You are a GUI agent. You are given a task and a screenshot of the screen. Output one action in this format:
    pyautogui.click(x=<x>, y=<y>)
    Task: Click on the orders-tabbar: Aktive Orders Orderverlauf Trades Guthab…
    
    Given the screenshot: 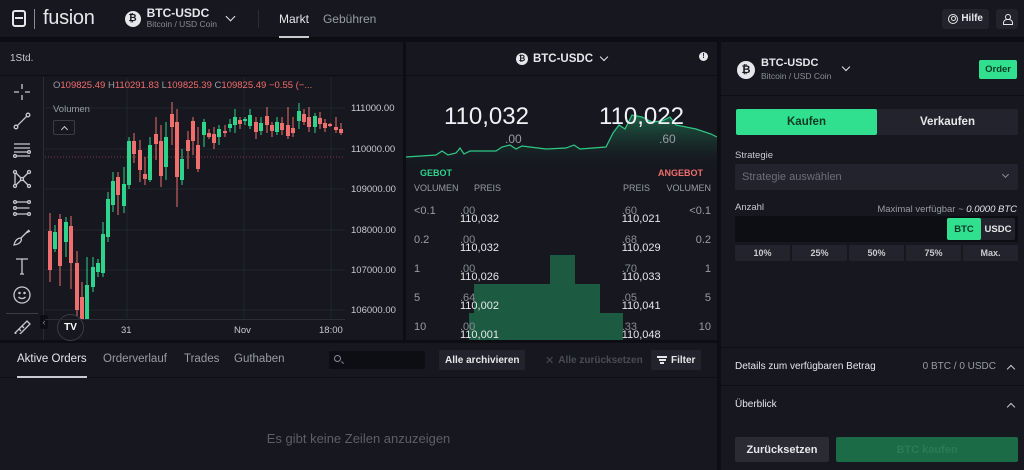 What is the action you would take?
    pyautogui.click(x=358, y=360)
    